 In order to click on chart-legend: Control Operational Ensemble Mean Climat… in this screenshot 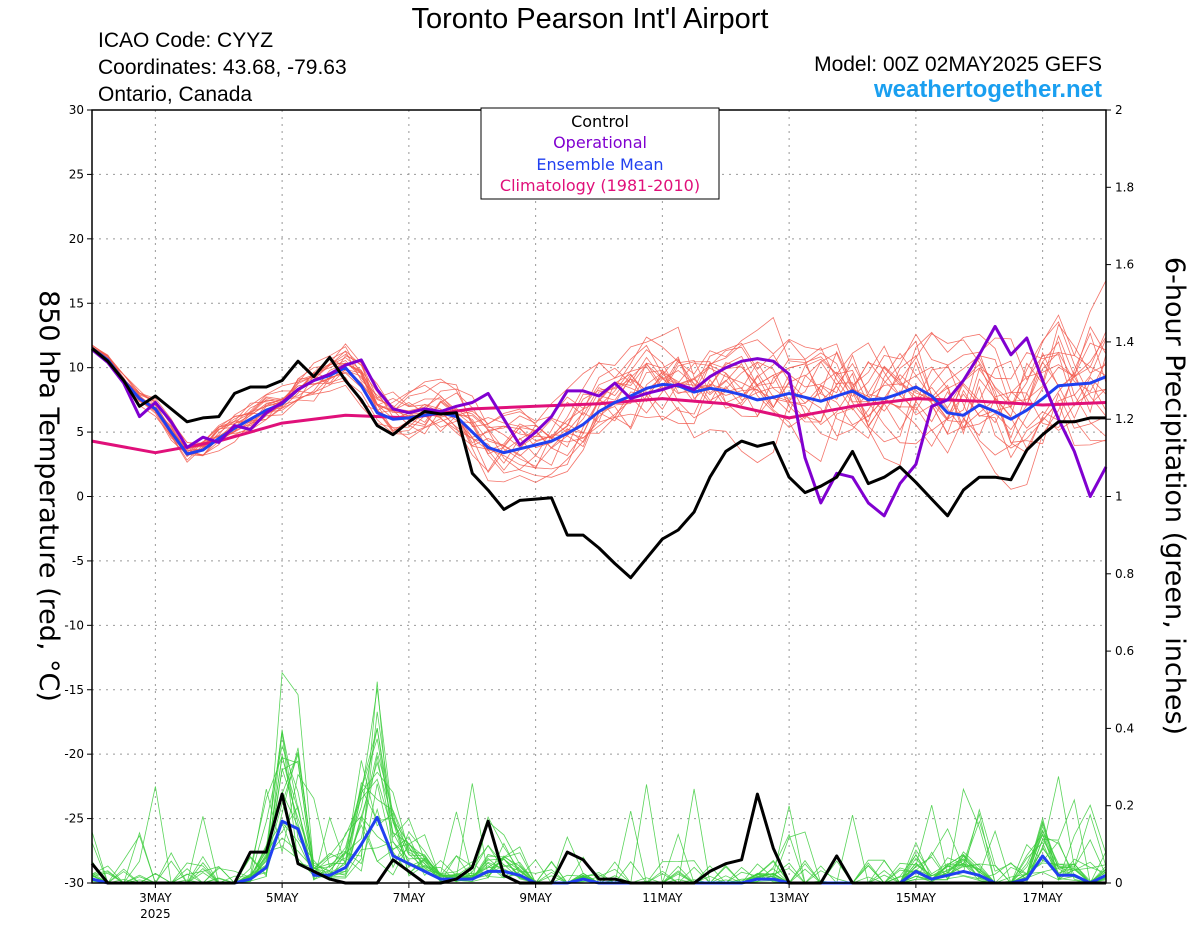, I will do `click(600, 153)`.